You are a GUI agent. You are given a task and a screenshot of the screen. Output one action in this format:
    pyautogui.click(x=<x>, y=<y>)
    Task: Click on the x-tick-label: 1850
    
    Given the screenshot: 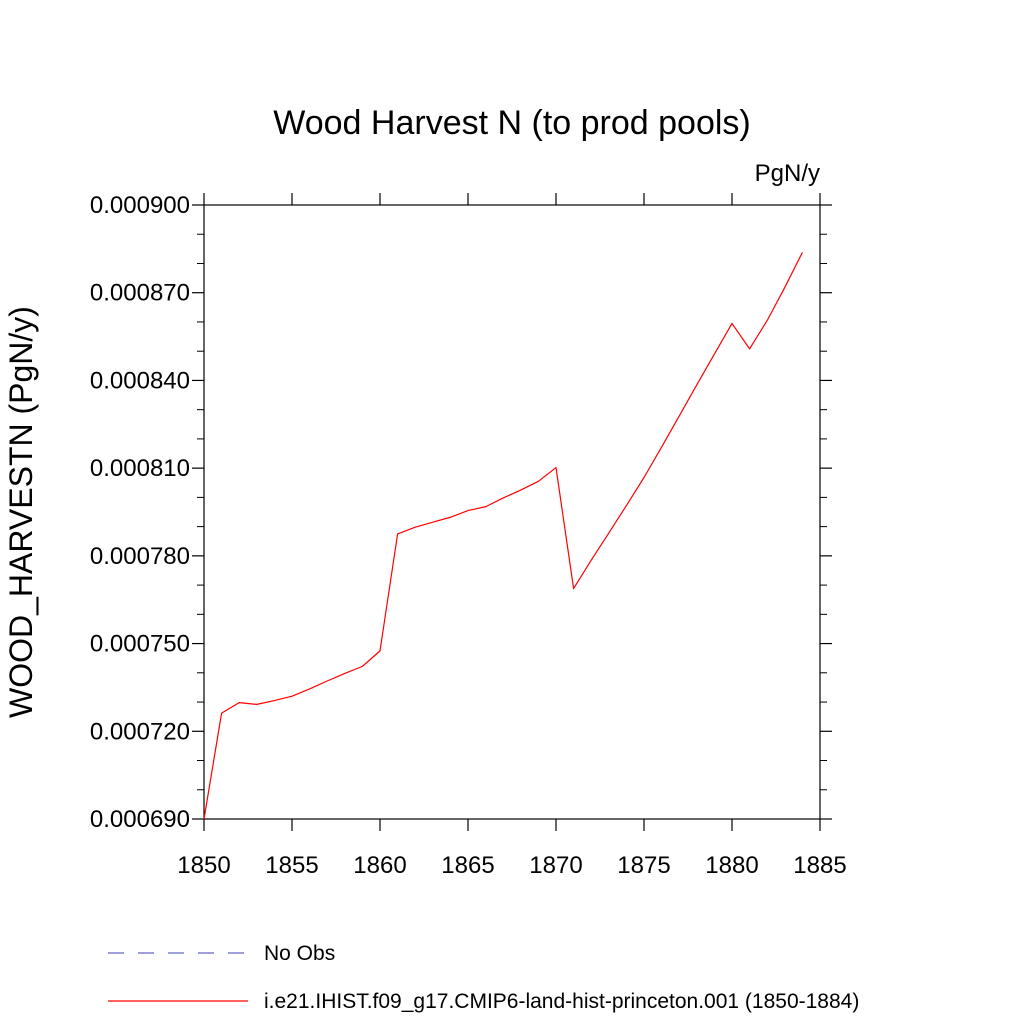 What is the action you would take?
    pyautogui.click(x=203, y=865)
    